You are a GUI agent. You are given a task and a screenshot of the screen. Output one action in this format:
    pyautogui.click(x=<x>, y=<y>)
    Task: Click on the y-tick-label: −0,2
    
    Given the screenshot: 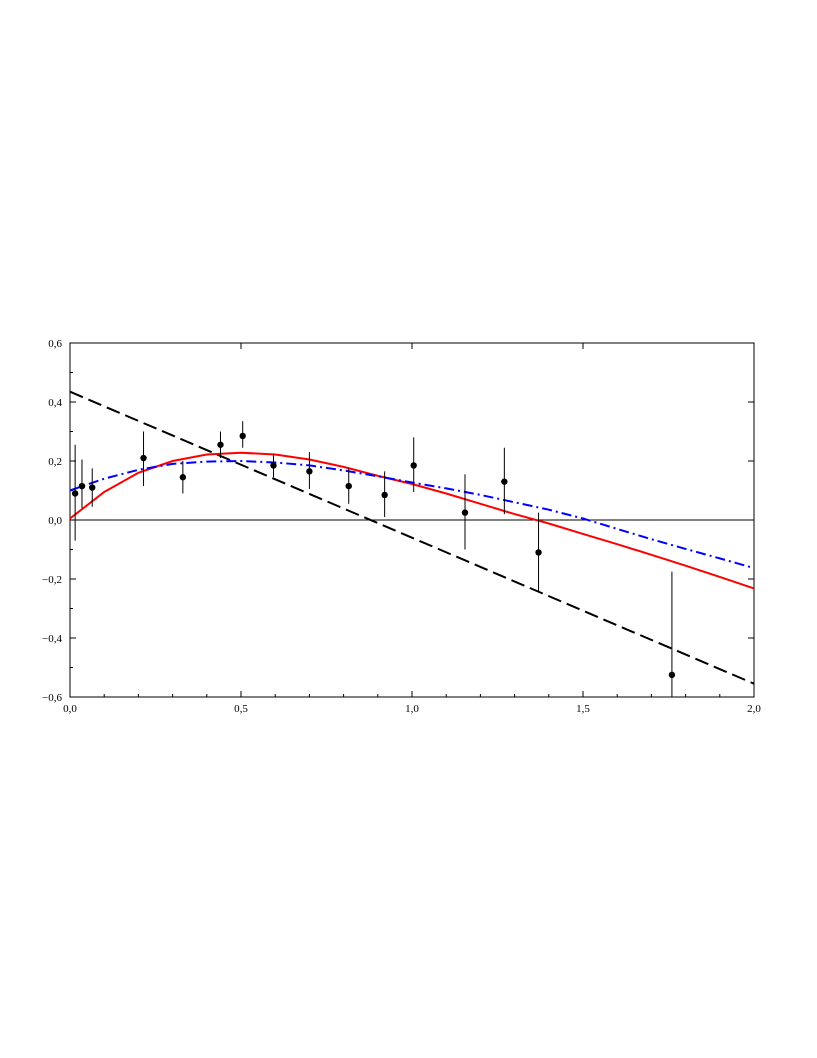 What is the action you would take?
    pyautogui.click(x=52, y=580)
    